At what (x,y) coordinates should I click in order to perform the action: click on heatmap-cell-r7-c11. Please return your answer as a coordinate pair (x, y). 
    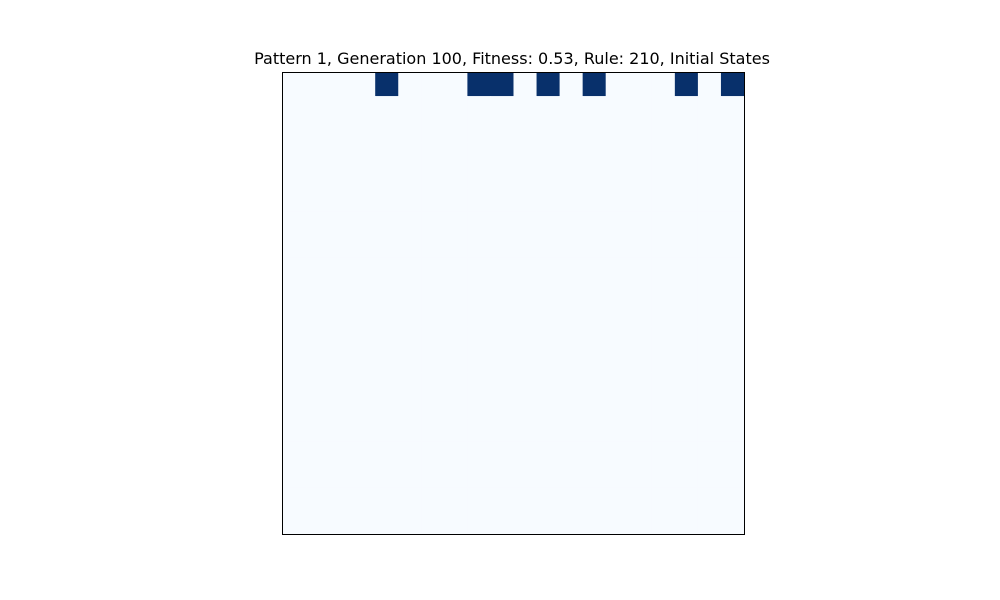
    Looking at the image, I should click on (548, 246).